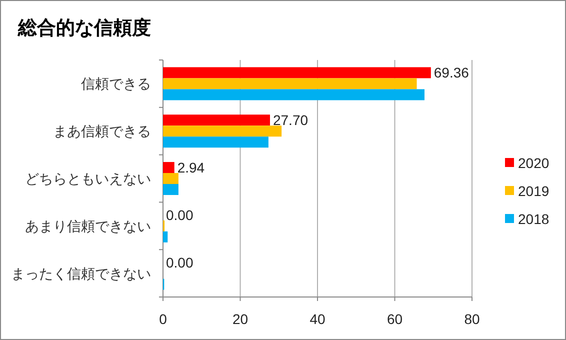 The width and height of the screenshot is (566, 340). Describe the element at coordinates (84, 28) in the screenshot. I see `title: 総合的な信頼度` at that location.